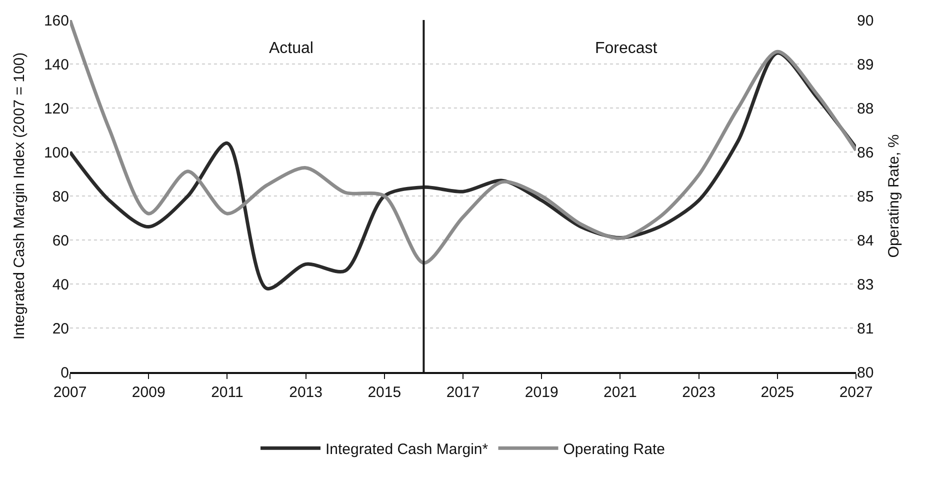 The width and height of the screenshot is (926, 477). What do you see at coordinates (56, 65) in the screenshot?
I see `y-tick-label: 140` at bounding box center [56, 65].